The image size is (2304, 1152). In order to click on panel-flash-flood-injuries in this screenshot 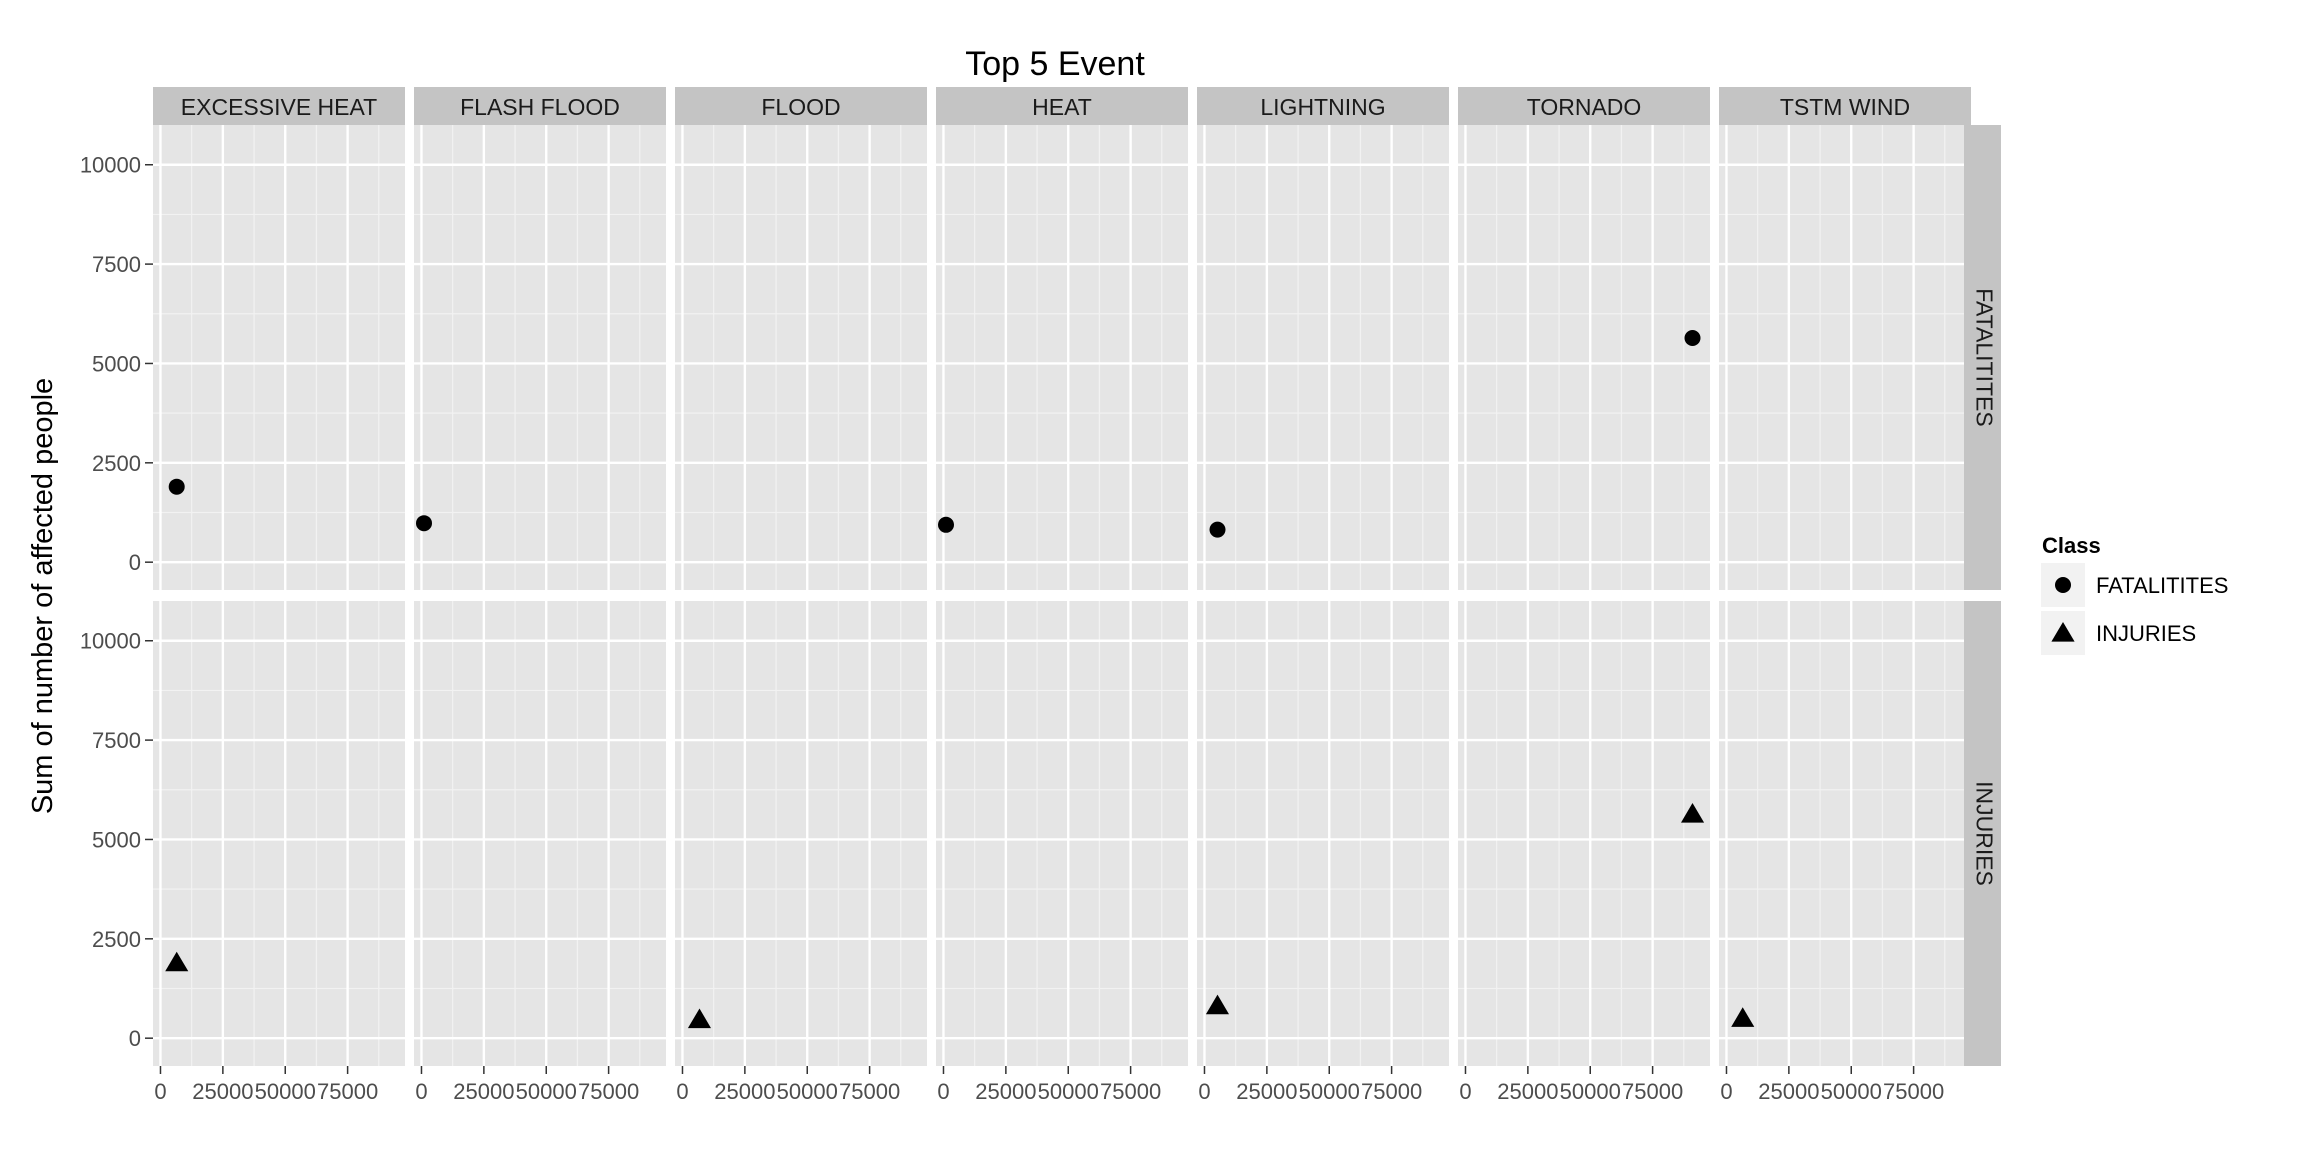, I will do `click(540, 833)`.